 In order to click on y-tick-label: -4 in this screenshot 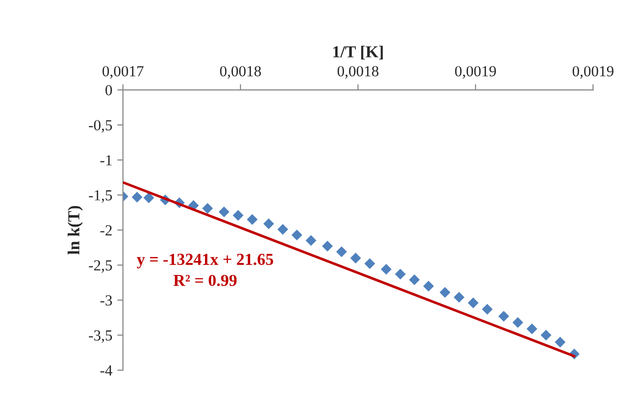, I will do `click(106, 370)`.